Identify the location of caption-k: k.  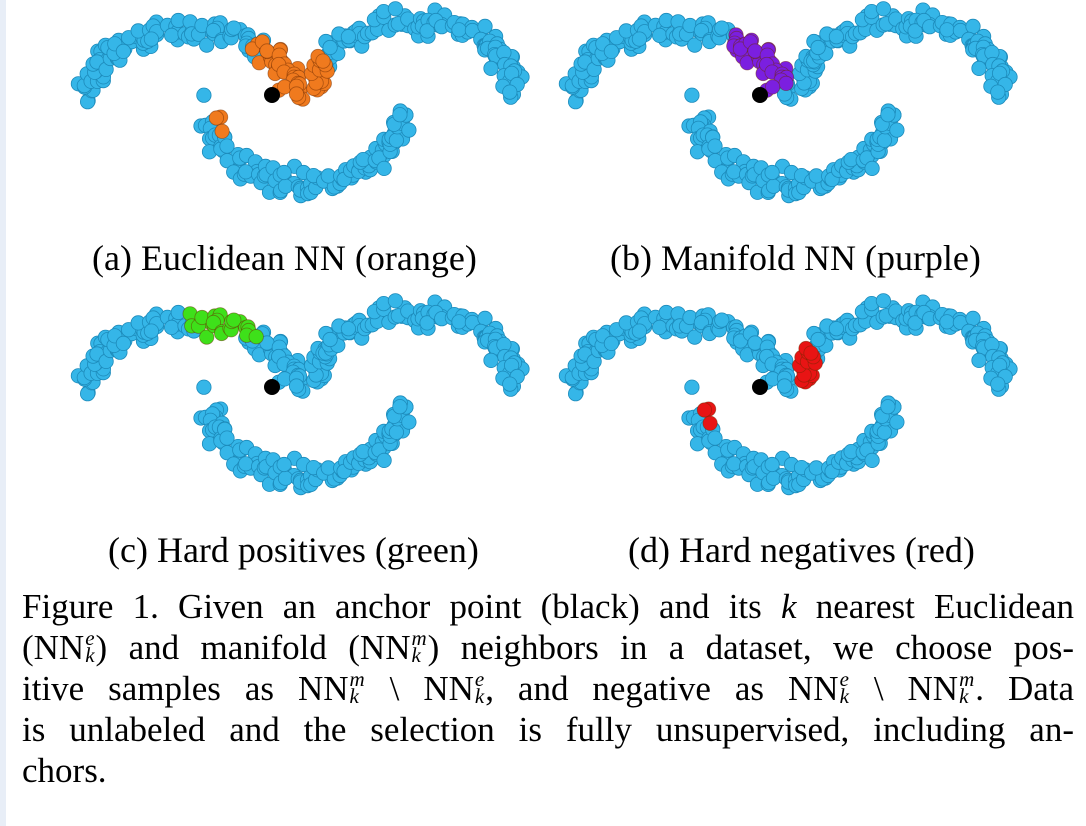
(788, 606).